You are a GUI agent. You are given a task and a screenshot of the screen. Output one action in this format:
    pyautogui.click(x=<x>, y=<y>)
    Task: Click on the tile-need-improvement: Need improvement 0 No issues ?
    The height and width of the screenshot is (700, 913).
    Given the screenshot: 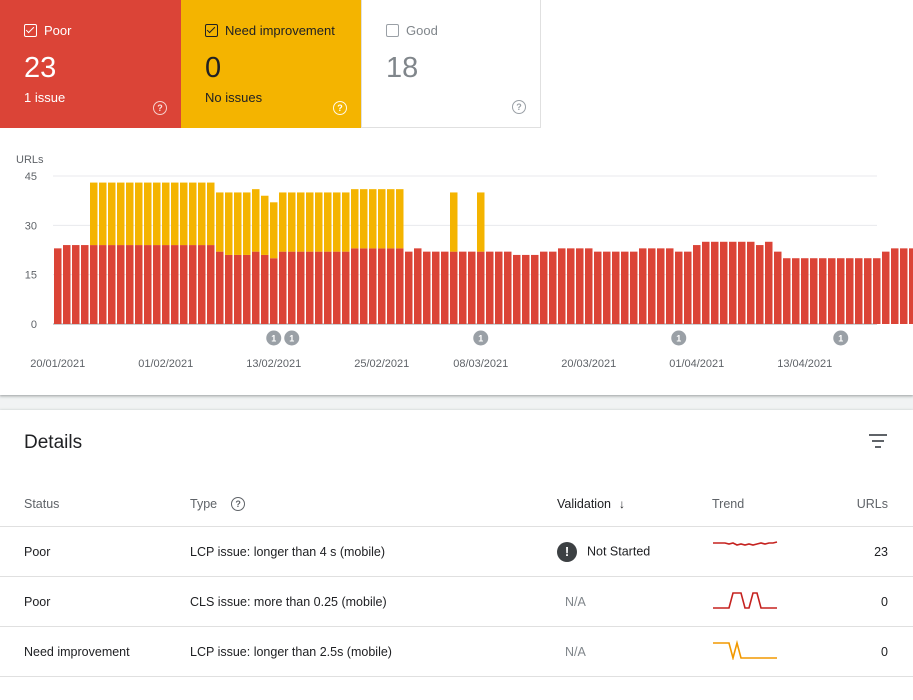 What is the action you would take?
    pyautogui.click(x=271, y=64)
    